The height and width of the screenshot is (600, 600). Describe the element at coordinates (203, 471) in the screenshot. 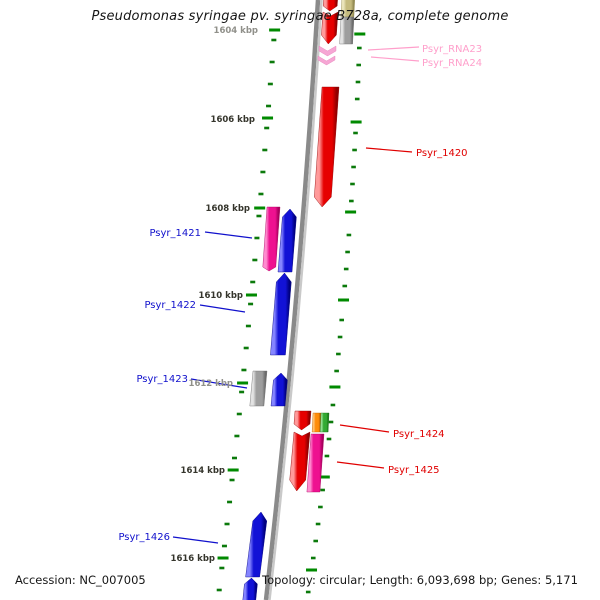

I see `tick-label: 1614 kbp` at that location.